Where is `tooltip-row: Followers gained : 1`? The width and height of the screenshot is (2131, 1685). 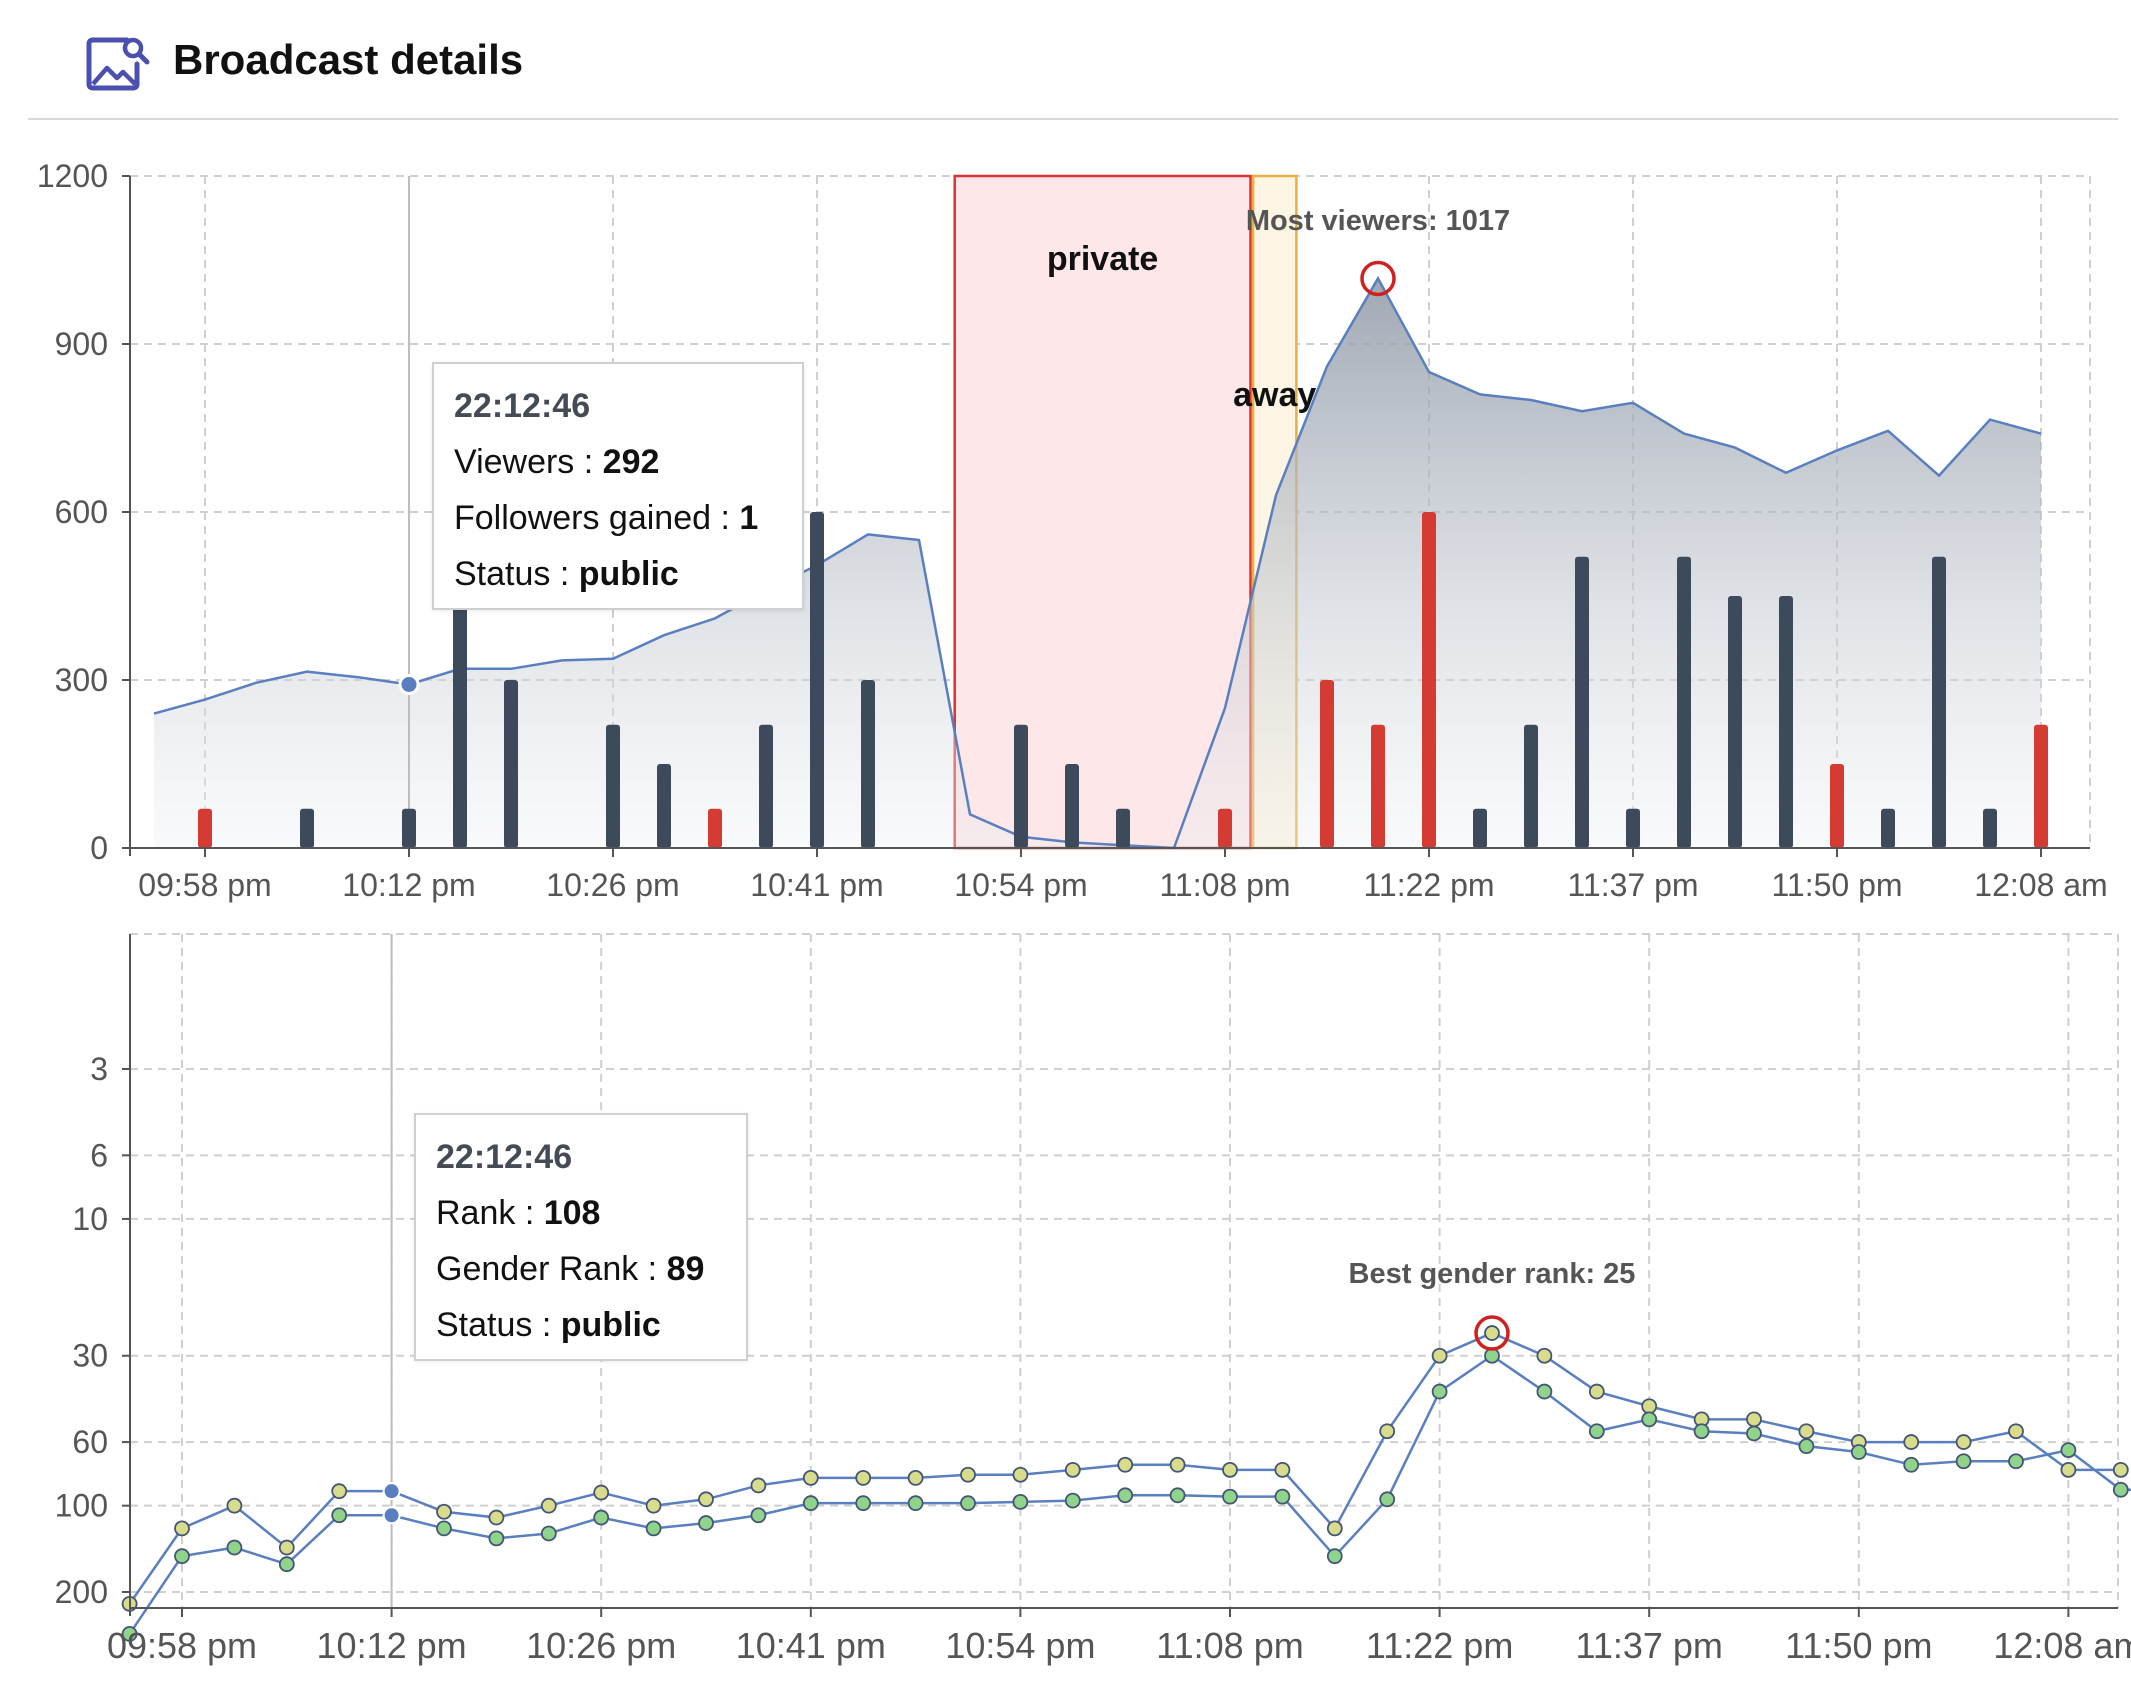 tooltip-row: Followers gained : 1 is located at coordinates (606, 518).